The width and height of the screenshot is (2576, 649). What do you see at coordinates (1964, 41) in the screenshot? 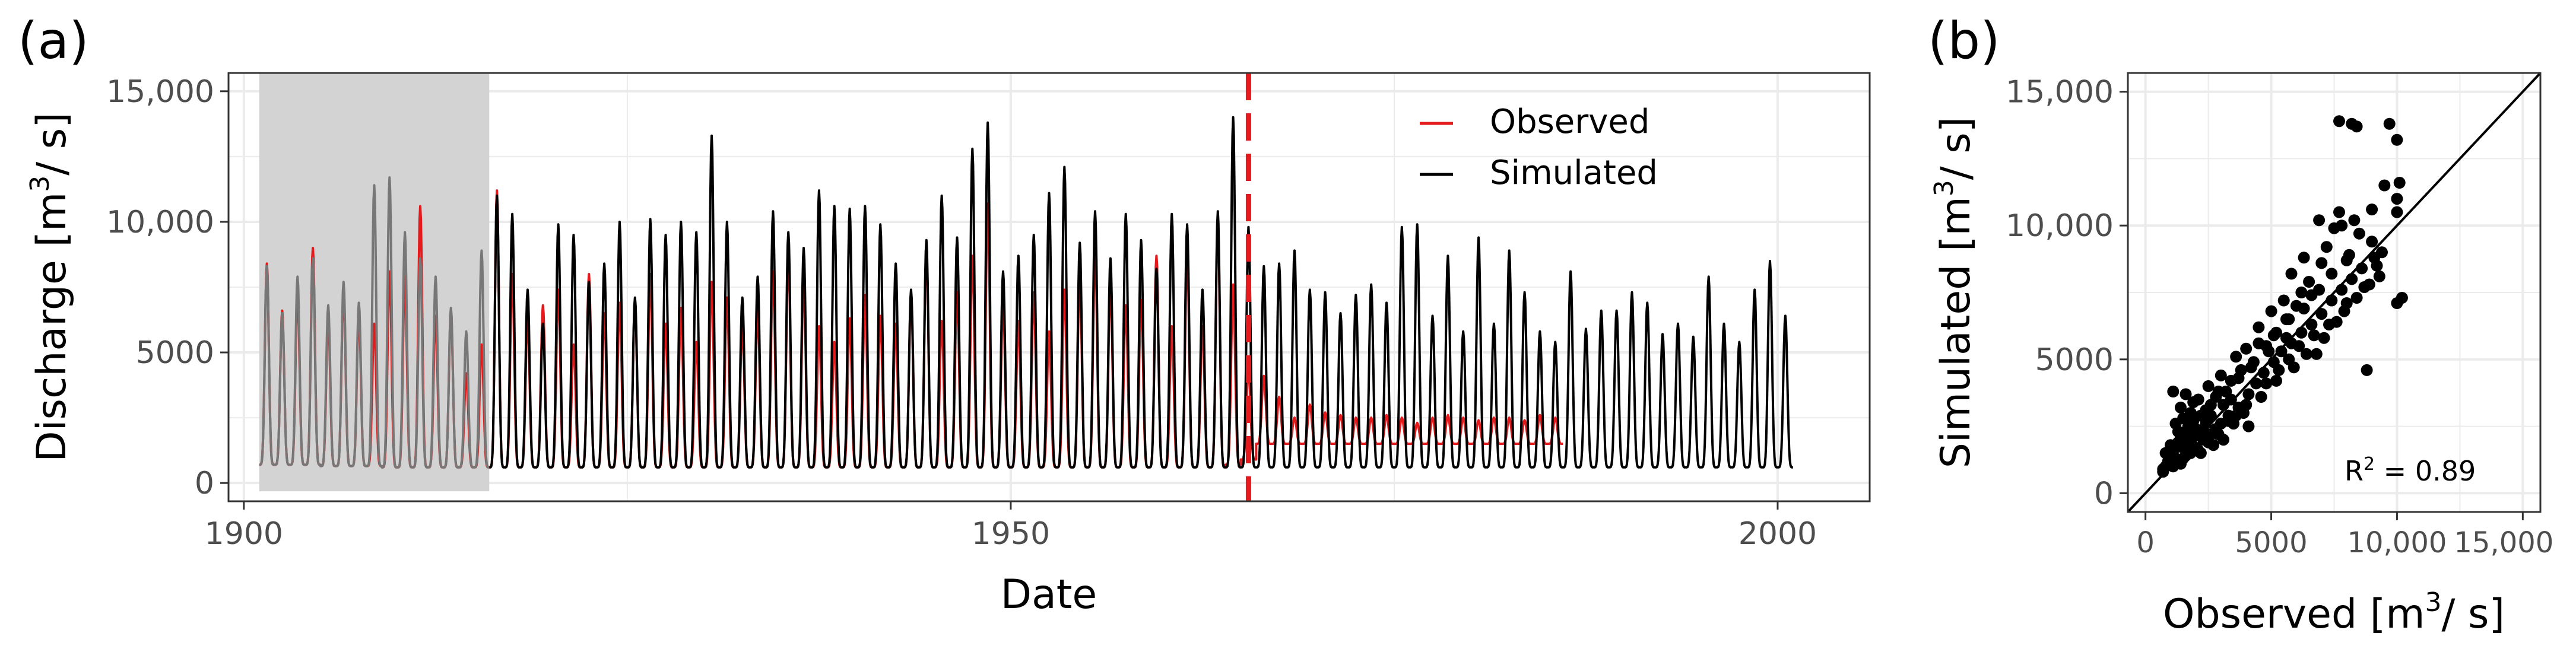
I see `panel-b-label: (b)` at bounding box center [1964, 41].